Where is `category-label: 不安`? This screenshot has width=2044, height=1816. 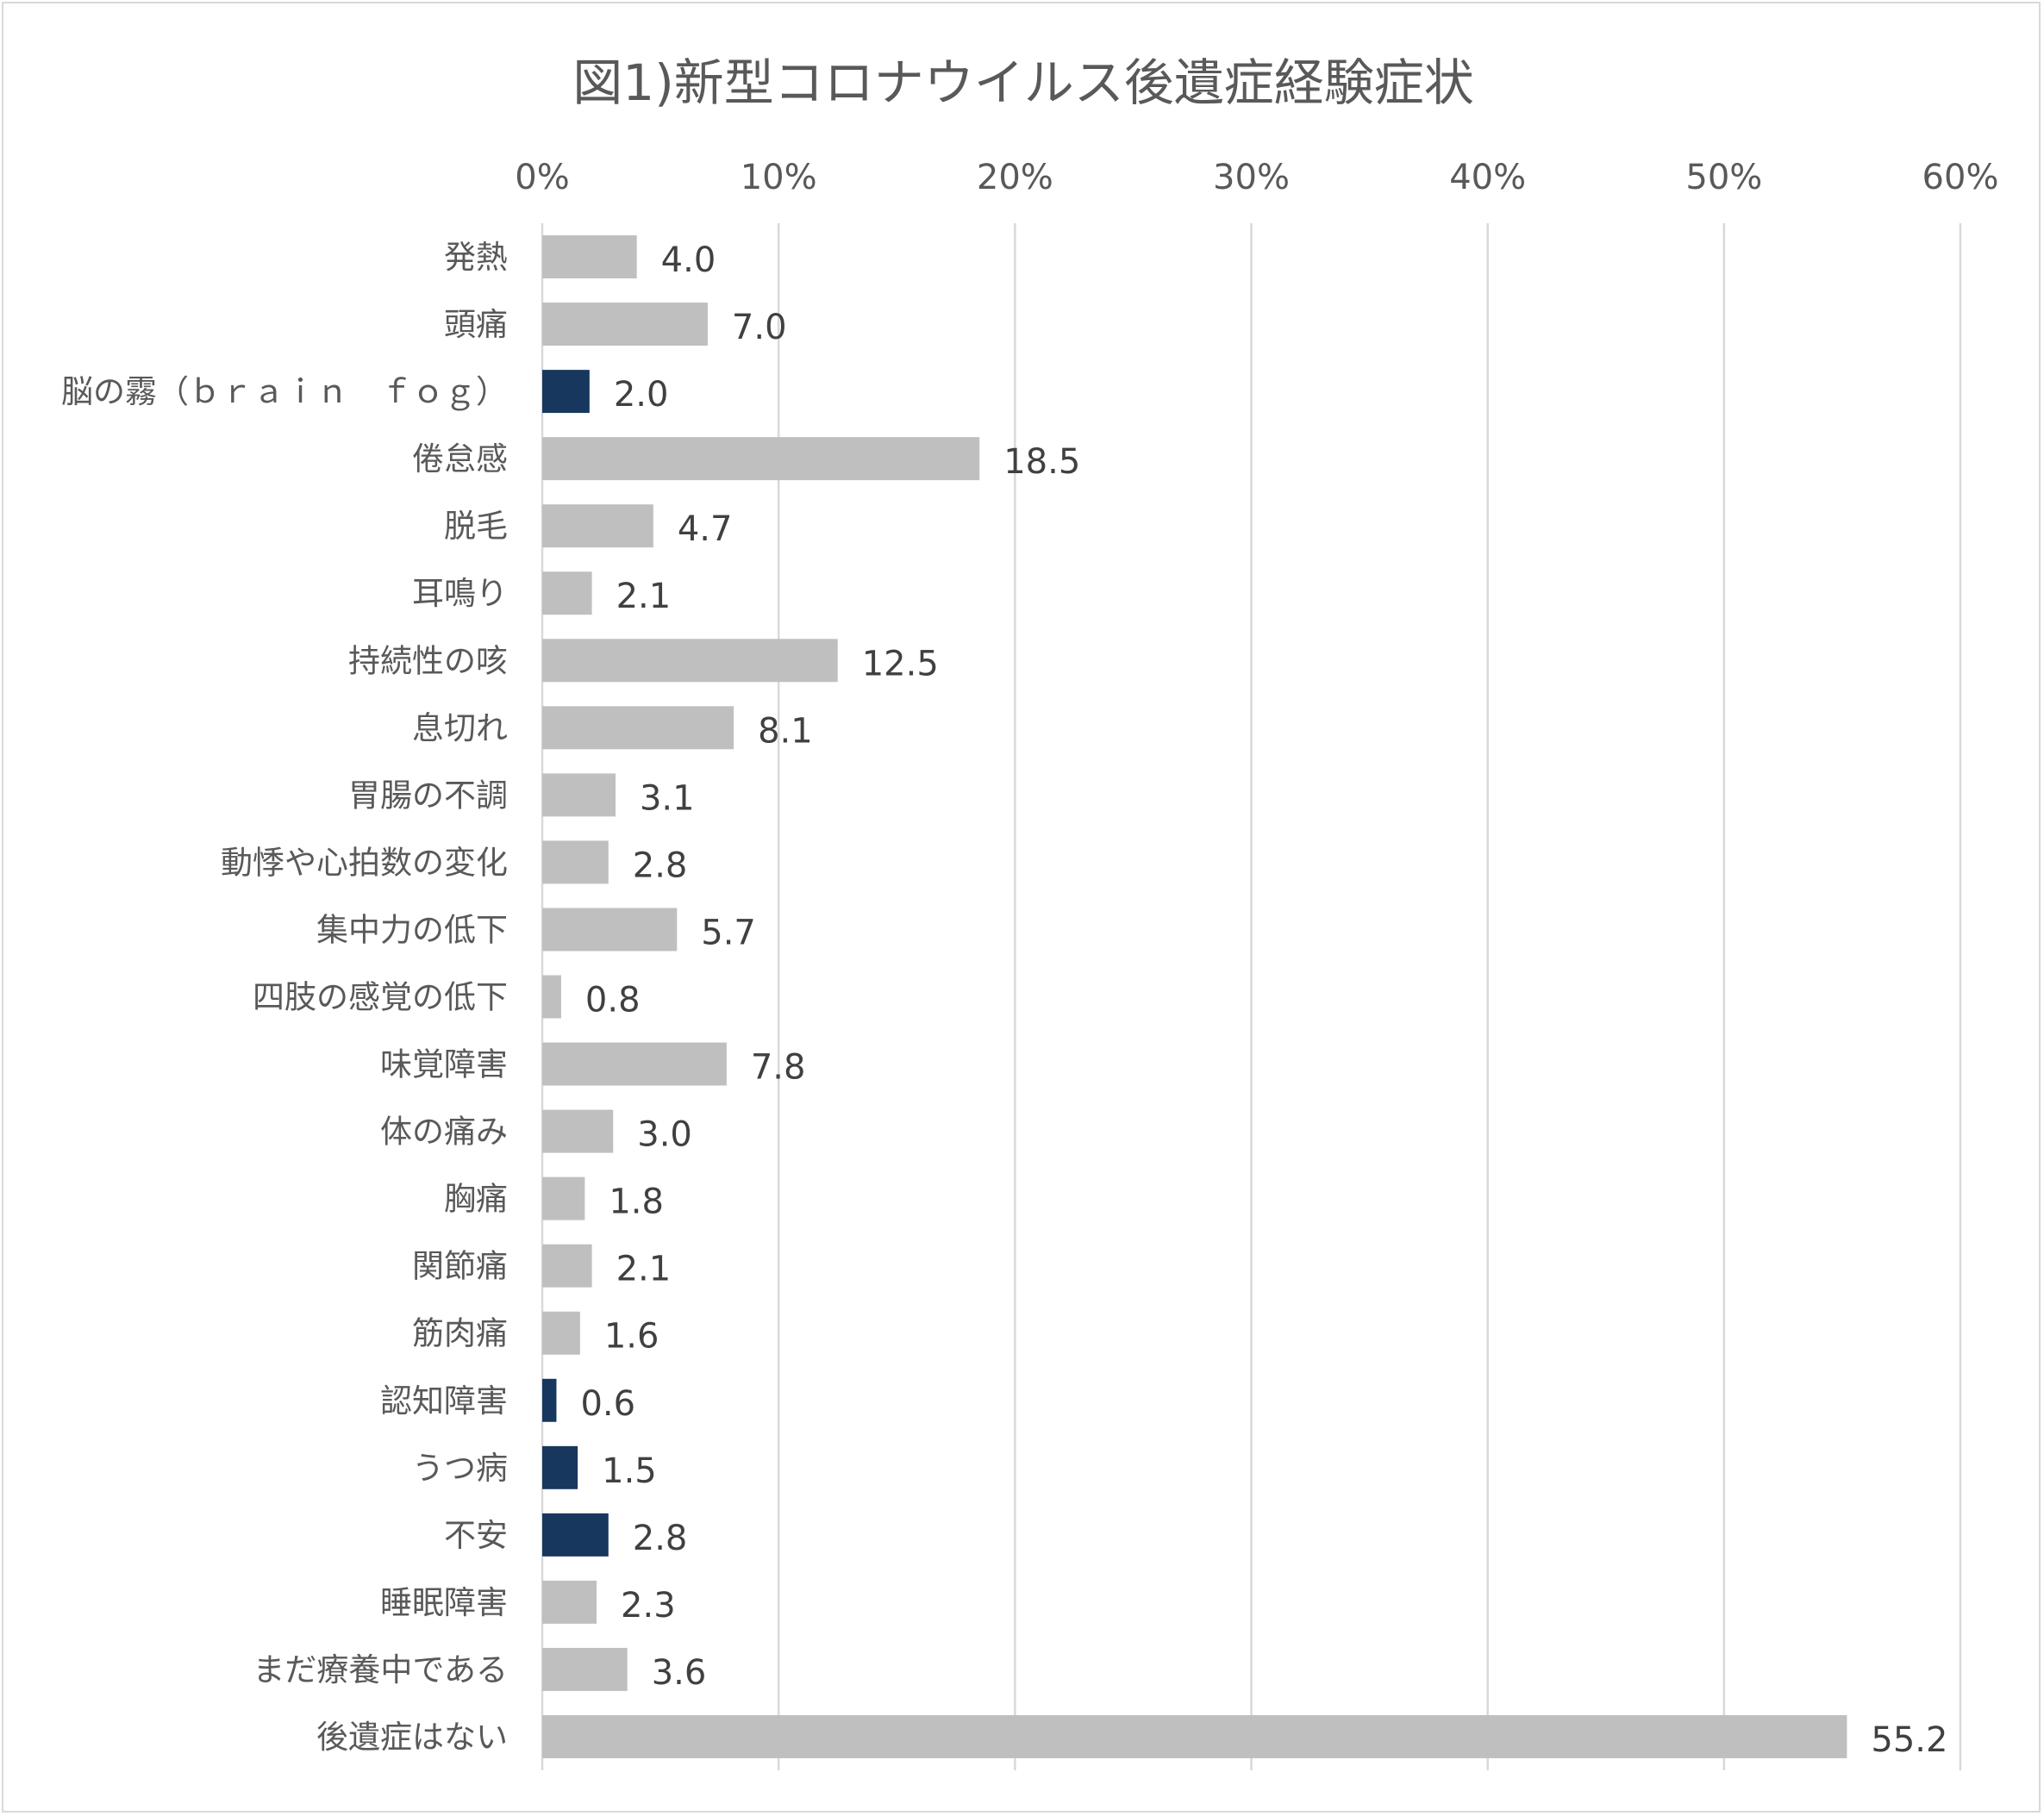
category-label: 不安 is located at coordinates (476, 1535).